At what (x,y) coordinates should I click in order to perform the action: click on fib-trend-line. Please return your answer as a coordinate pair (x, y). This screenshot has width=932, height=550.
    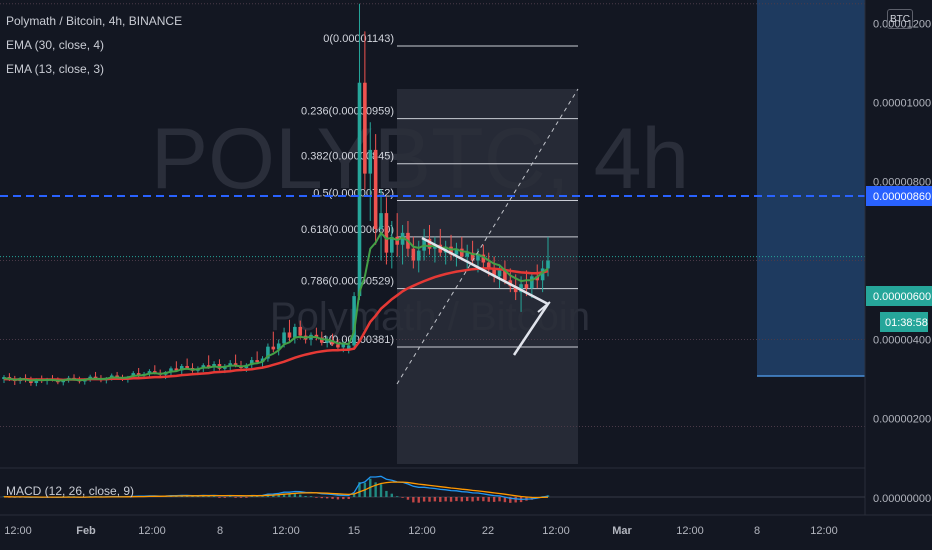
    Looking at the image, I should click on (487, 236).